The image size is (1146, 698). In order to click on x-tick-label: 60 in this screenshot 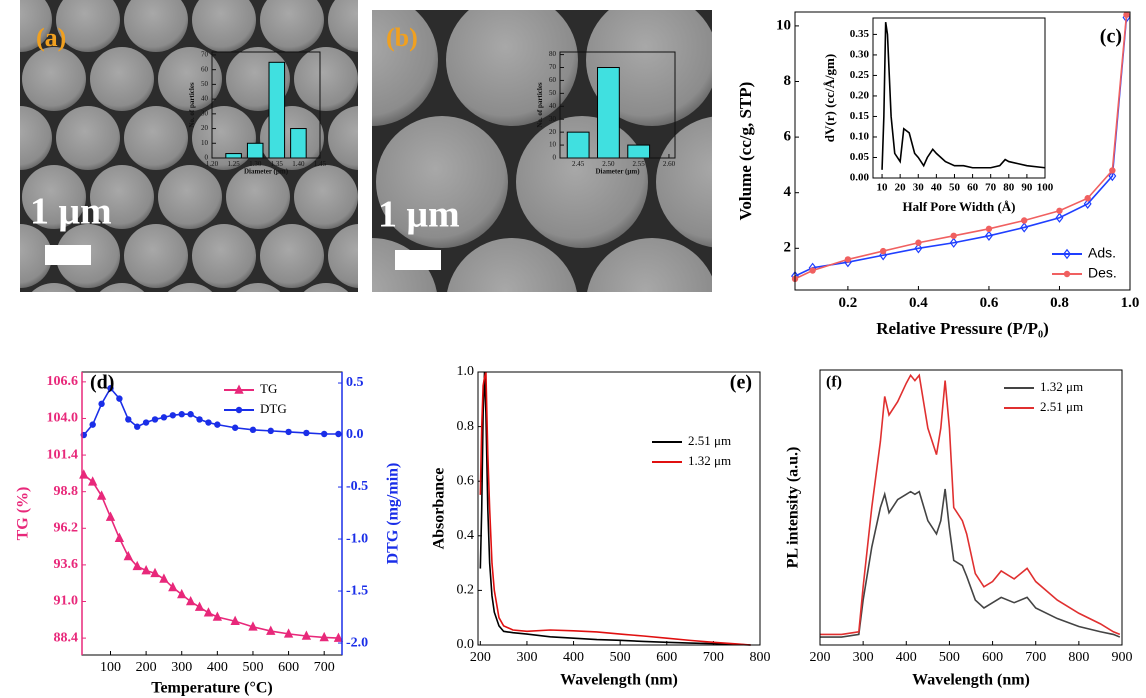, I will do `click(973, 187)`.